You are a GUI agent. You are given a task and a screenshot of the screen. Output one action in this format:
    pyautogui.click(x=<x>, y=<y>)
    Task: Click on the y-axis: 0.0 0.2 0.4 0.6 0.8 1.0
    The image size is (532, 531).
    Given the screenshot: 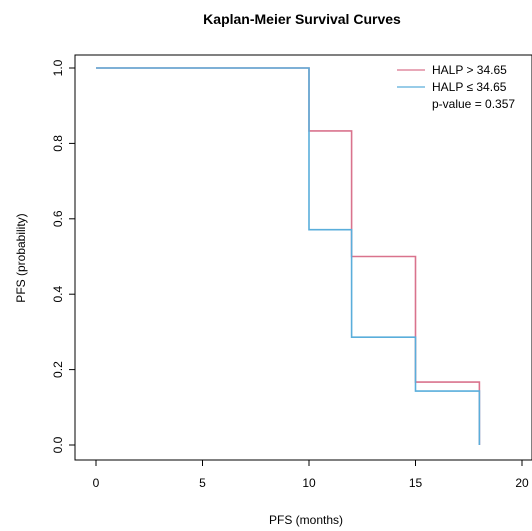 What is the action you would take?
    pyautogui.click(x=63, y=256)
    